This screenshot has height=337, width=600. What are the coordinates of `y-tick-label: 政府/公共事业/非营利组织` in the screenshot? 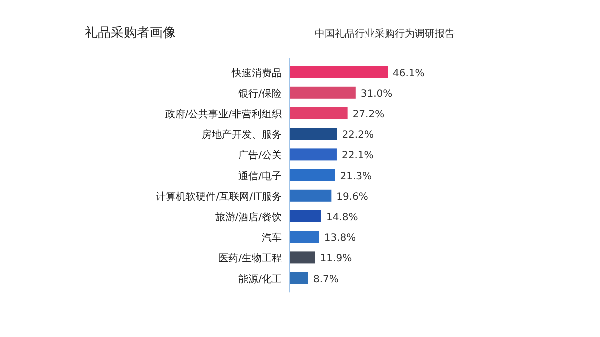 It's located at (223, 114).